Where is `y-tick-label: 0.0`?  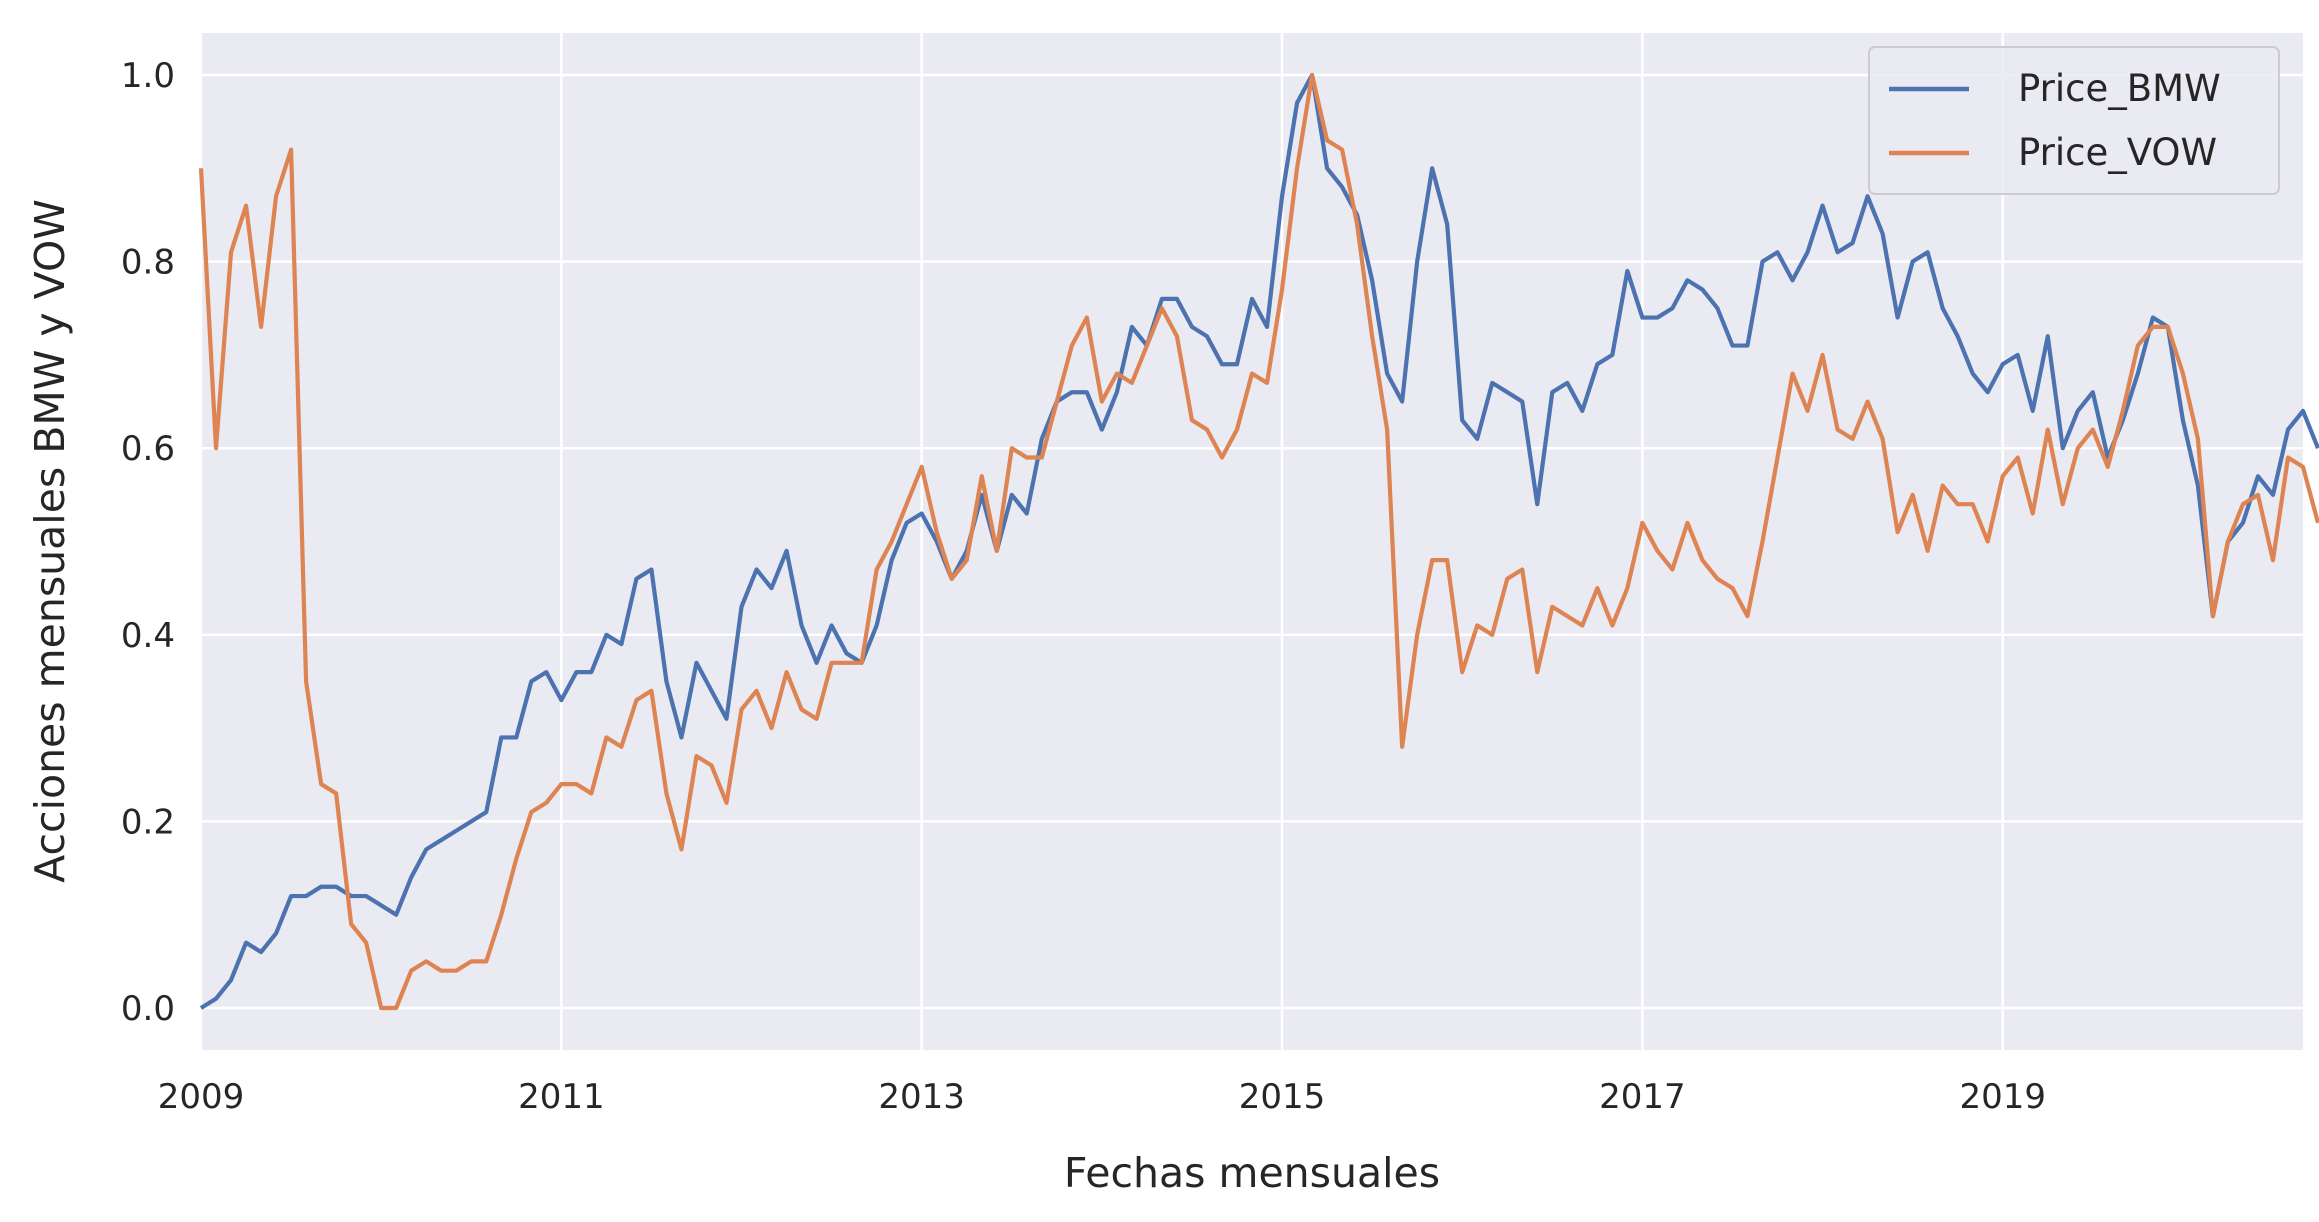
y-tick-label: 0.0 is located at coordinates (148, 1009).